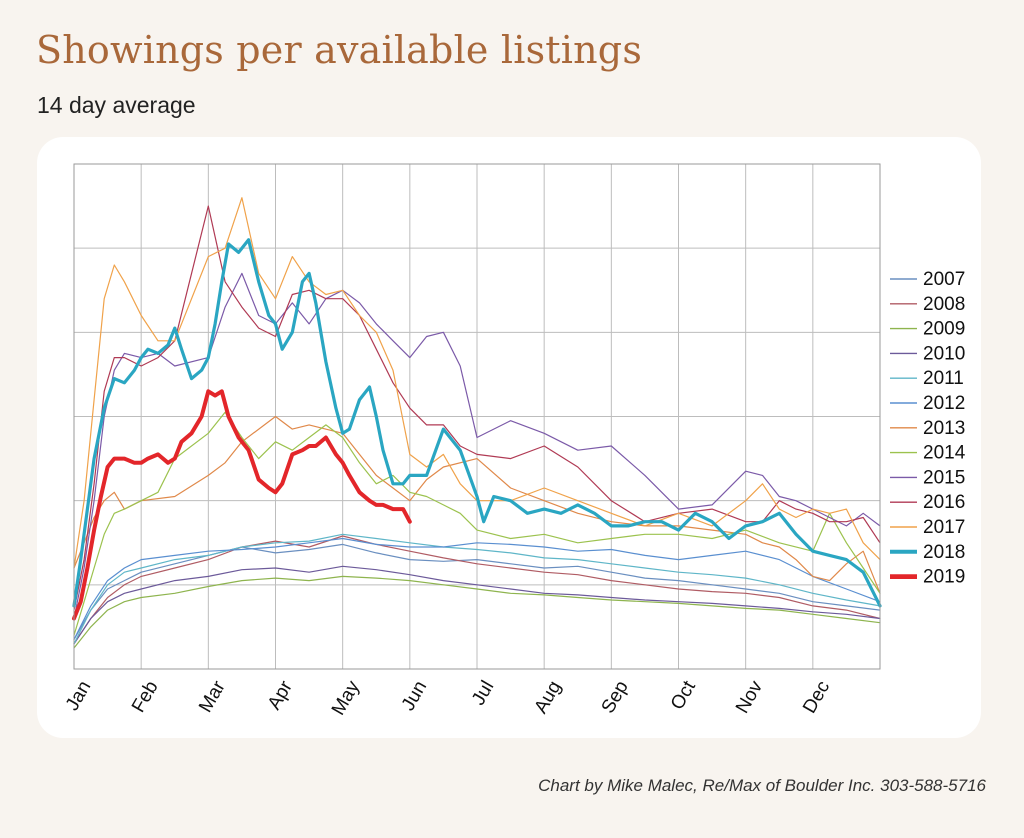 This screenshot has width=1024, height=838. I want to click on x-tick-label: Jun, so click(415, 695).